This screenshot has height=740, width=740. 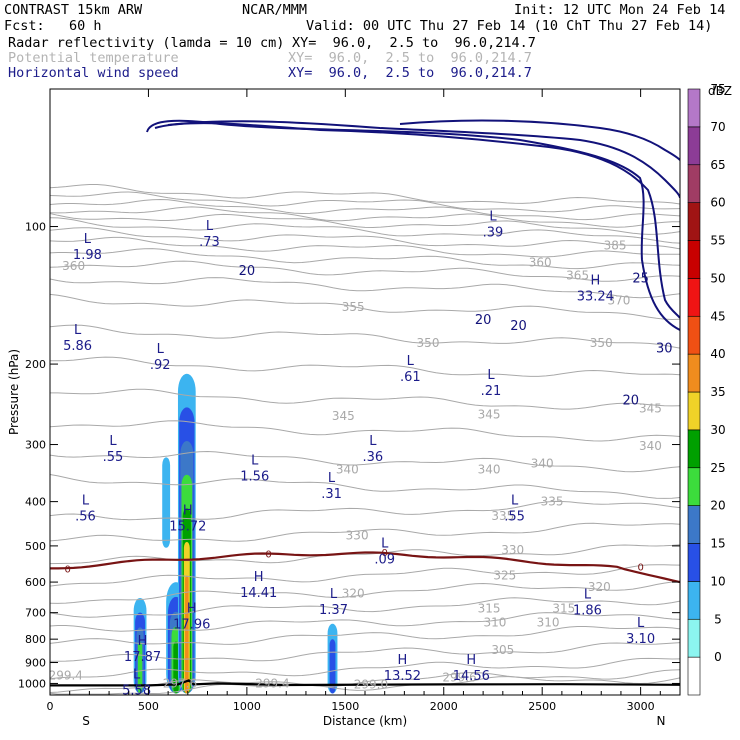 I want to click on extremum-value: 15.72, so click(x=187, y=527).